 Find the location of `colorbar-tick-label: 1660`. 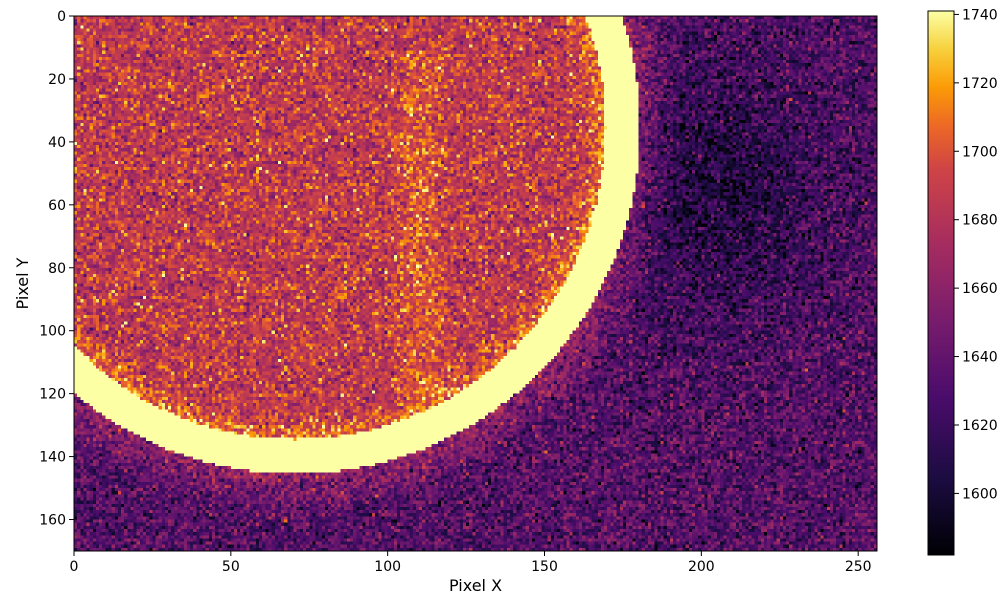

colorbar-tick-label: 1660 is located at coordinates (980, 289).